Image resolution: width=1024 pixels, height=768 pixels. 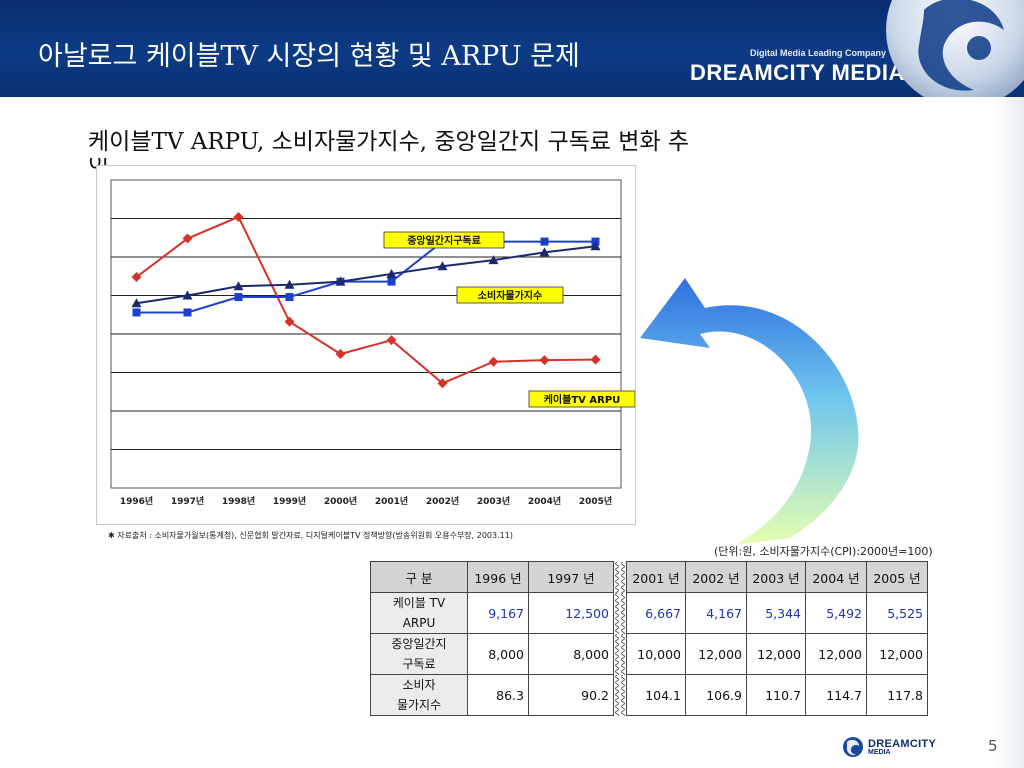 I want to click on series-label: 중앙일간지구독료, so click(x=444, y=240).